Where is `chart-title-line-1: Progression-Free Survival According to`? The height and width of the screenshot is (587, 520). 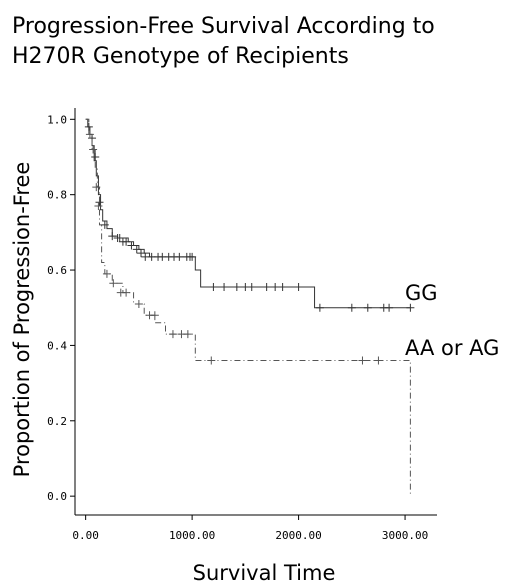
chart-title-line-1: Progression-Free Survival According to is located at coordinates (223, 26).